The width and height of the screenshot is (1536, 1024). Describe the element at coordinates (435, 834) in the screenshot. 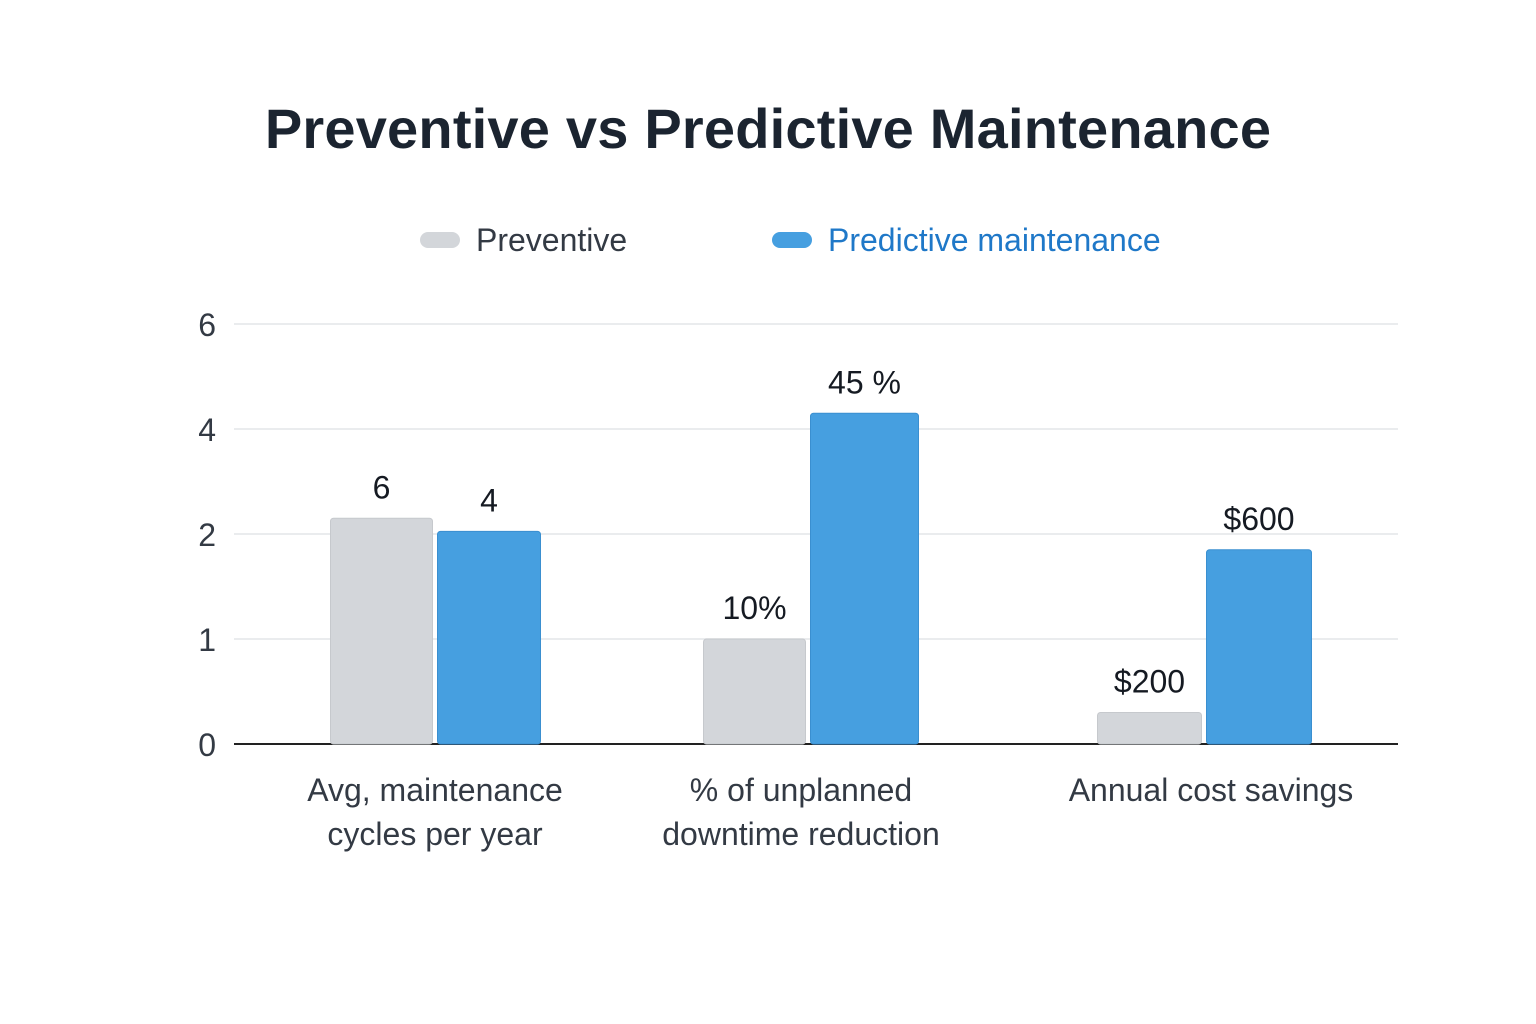

I see `category-label-line: cycles per year` at that location.